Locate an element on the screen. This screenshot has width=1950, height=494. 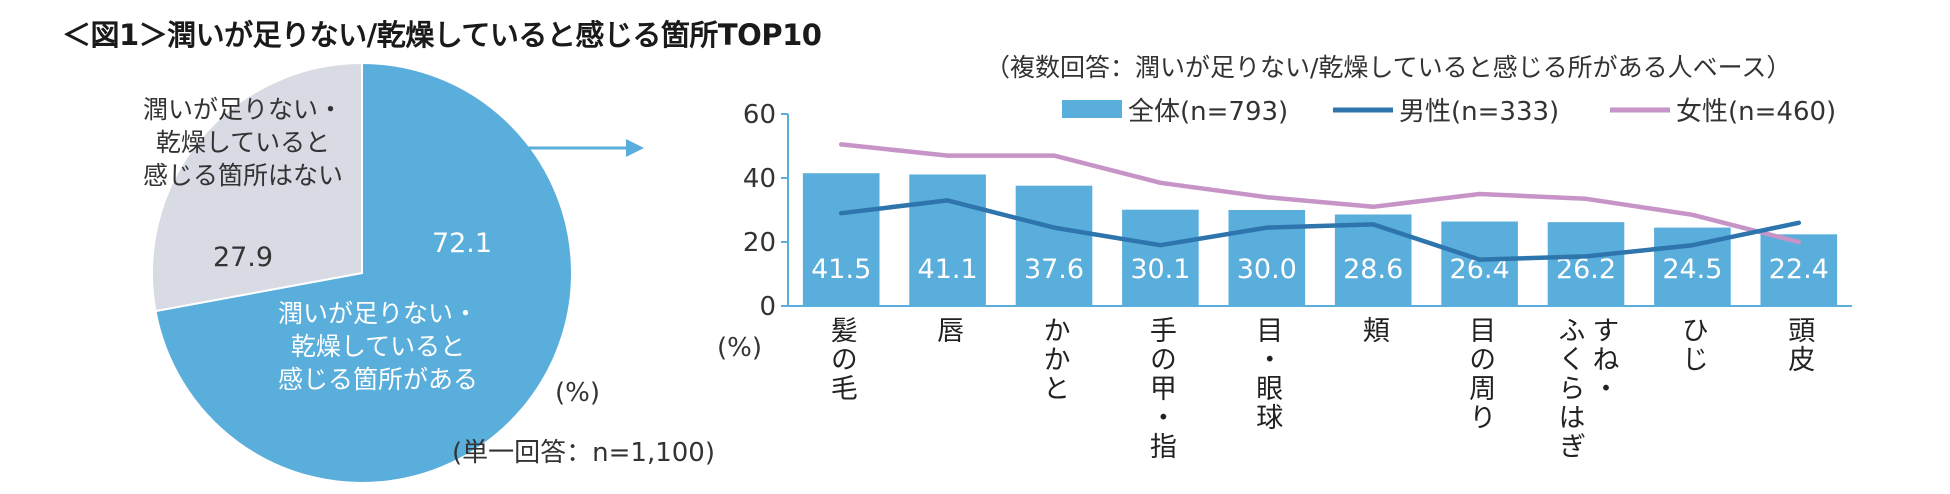
bar-data-label: 28.6 is located at coordinates (1373, 269).